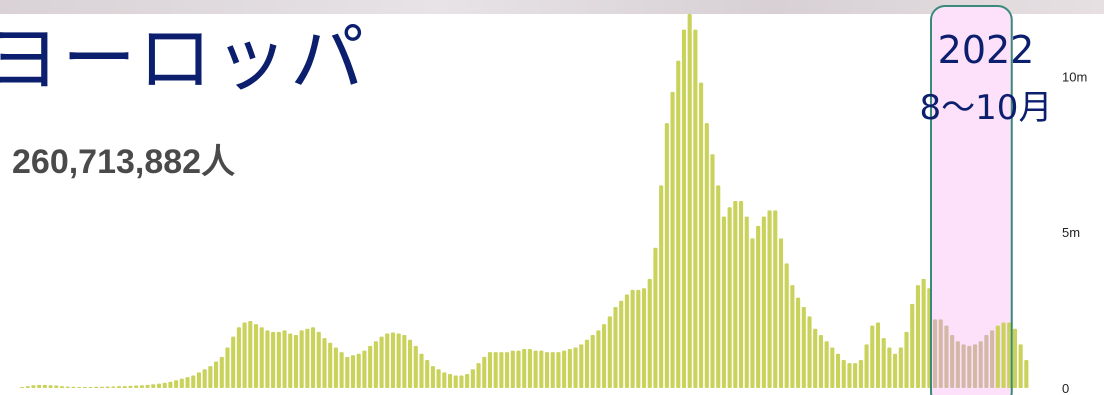 The width and height of the screenshot is (1104, 395). What do you see at coordinates (183, 59) in the screenshot?
I see `region-title: ヨーロッパ` at bounding box center [183, 59].